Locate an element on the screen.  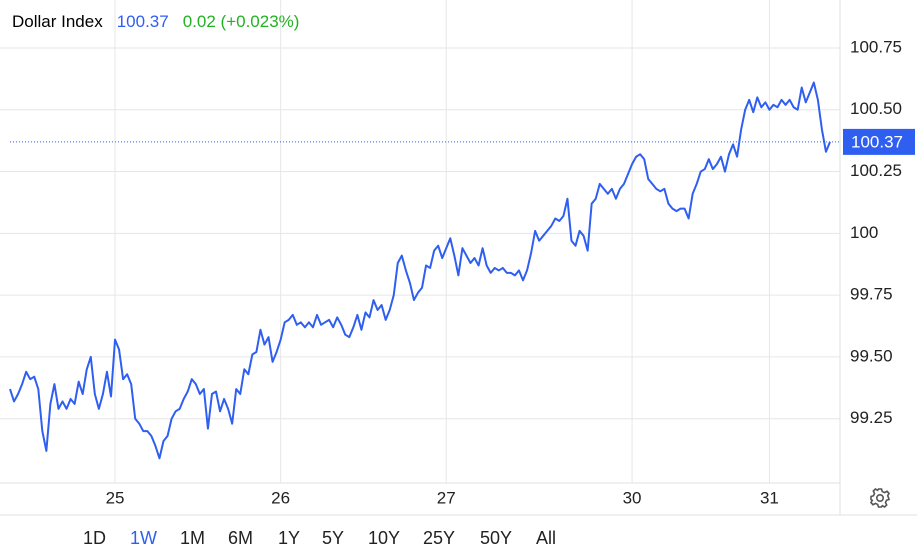
x-tick-label: 27 is located at coordinates (446, 497).